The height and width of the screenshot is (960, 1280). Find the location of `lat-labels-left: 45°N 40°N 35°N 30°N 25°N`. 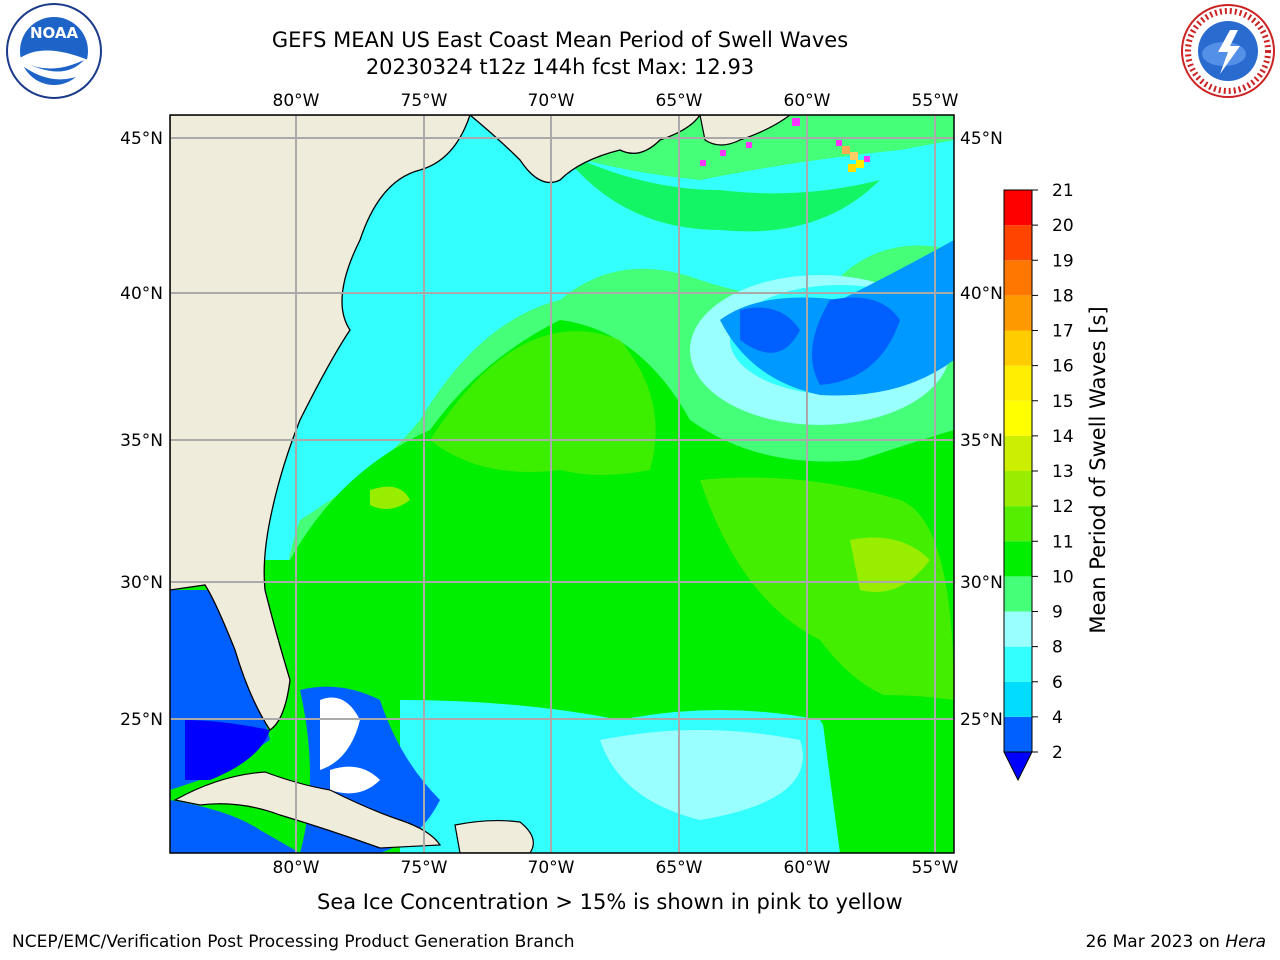

lat-labels-left: 45°N 40°N 35°N 30°N 25°N is located at coordinates (141, 429).